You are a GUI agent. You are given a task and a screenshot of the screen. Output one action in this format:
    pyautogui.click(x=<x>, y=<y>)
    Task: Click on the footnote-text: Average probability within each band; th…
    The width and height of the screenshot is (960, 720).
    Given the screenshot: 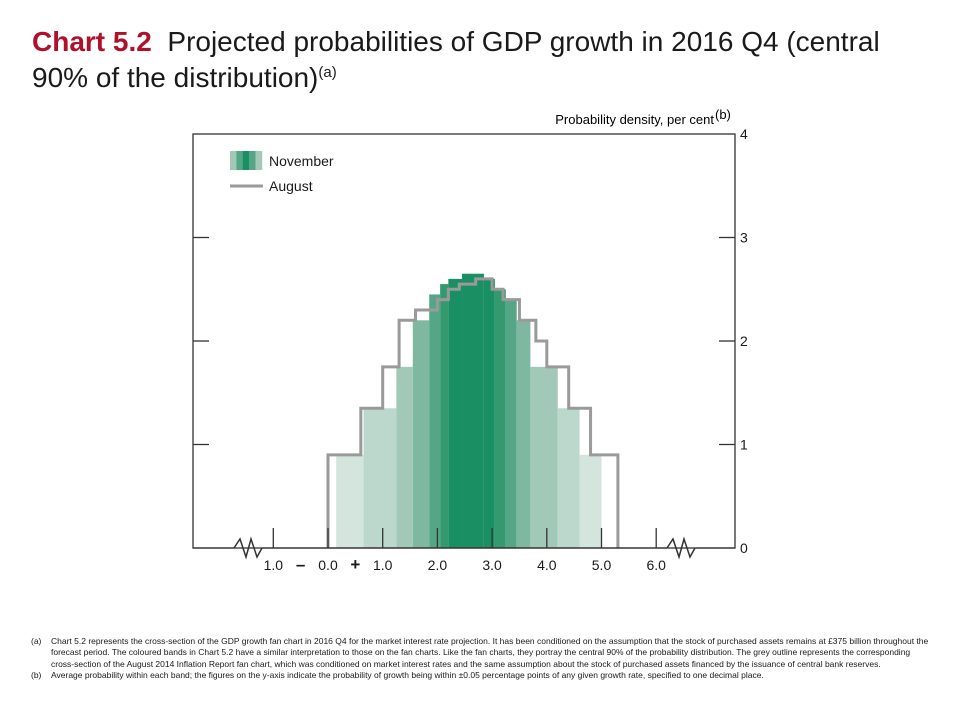 What is the action you would take?
    pyautogui.click(x=407, y=674)
    